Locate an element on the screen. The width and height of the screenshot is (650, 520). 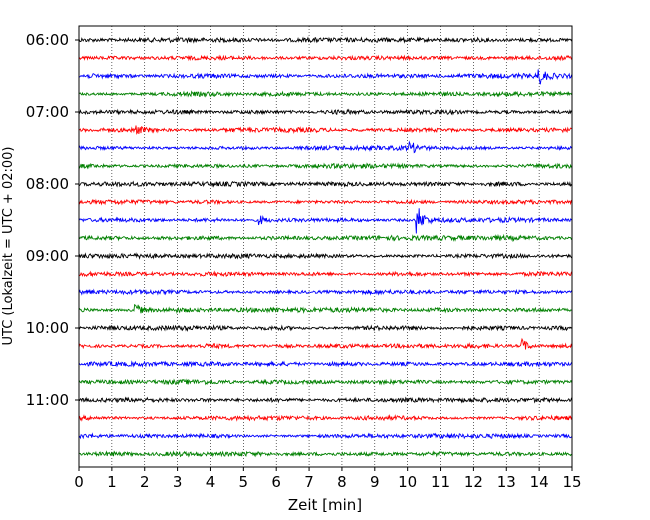
x-tick-label: 7 is located at coordinates (309, 482).